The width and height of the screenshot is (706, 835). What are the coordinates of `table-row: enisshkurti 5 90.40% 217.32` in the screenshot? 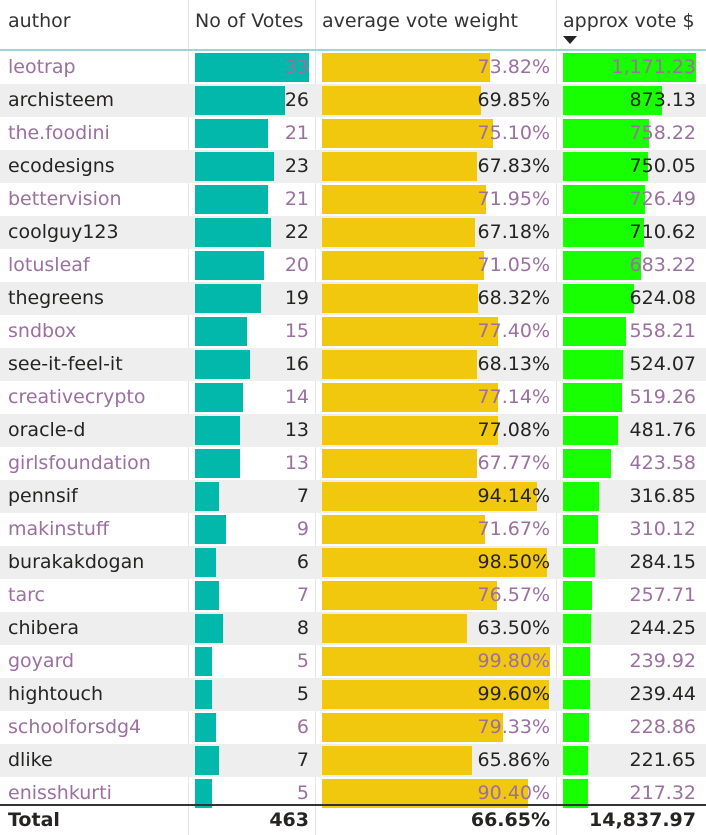 It's located at (353, 793).